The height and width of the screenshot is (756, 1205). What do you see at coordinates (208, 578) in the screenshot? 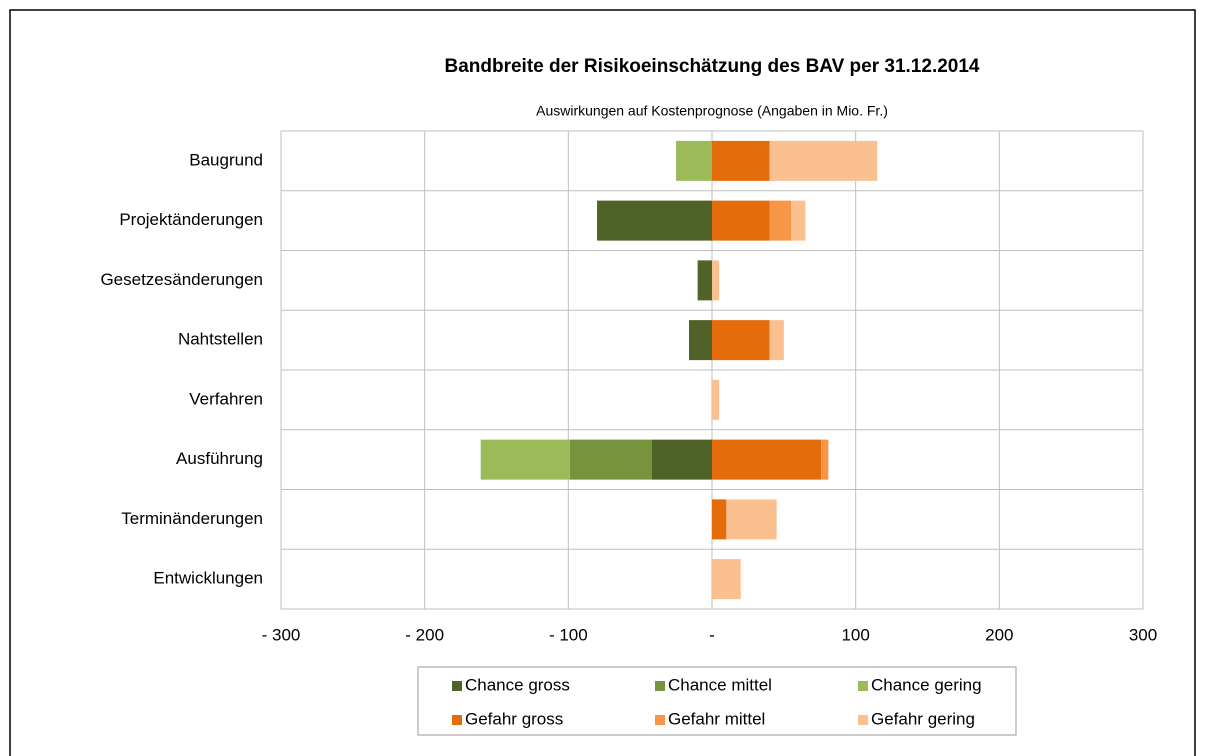
I see `y-tick-label: Entwicklungen` at bounding box center [208, 578].